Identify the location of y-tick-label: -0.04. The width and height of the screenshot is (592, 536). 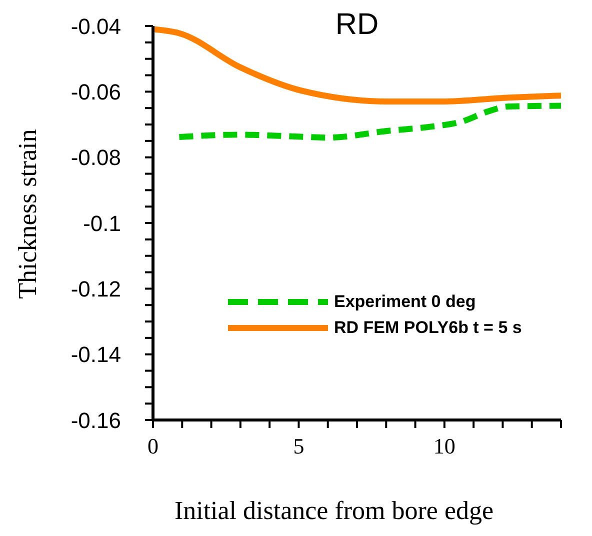
(95, 26).